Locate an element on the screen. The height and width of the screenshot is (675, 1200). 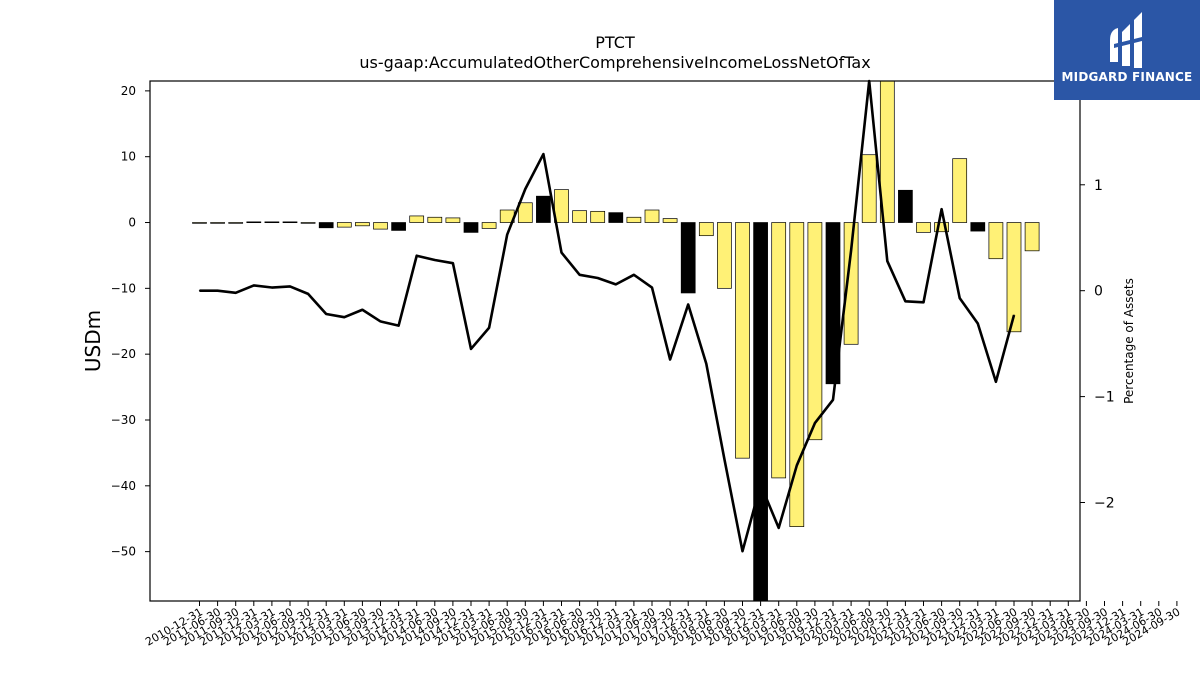
brand-name: MIDGARD FINANCE is located at coordinates (1127, 77).